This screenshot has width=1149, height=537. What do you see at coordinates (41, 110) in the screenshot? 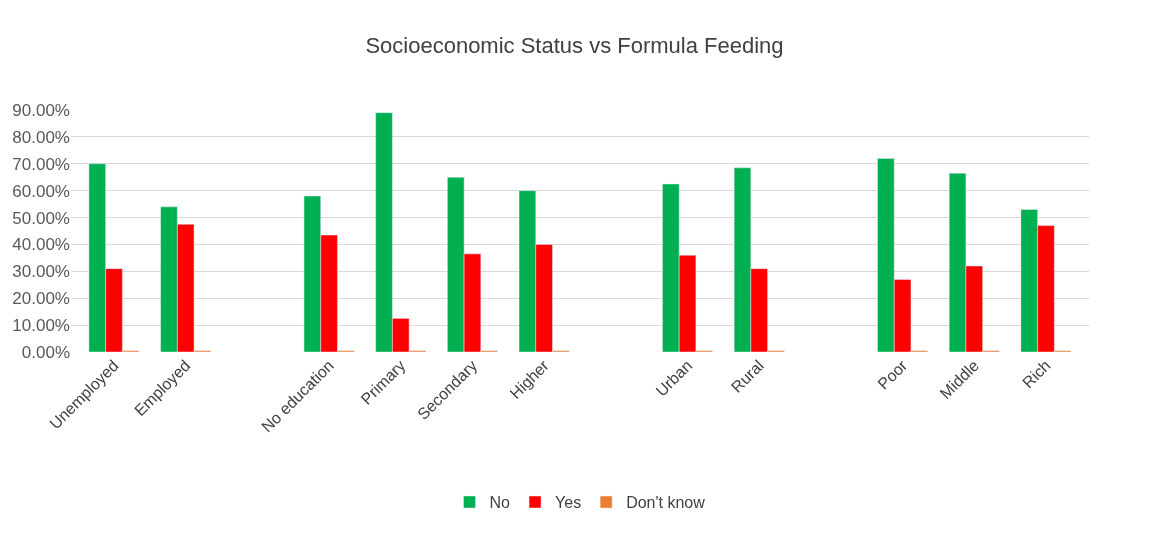
I see `y-tick-label: 90.00%` at bounding box center [41, 110].